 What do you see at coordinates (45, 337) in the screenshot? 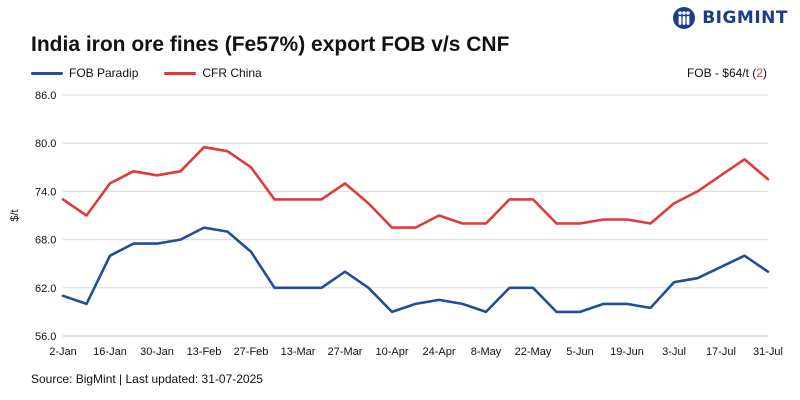
I see `y-tick-label: 56.0` at bounding box center [45, 337].